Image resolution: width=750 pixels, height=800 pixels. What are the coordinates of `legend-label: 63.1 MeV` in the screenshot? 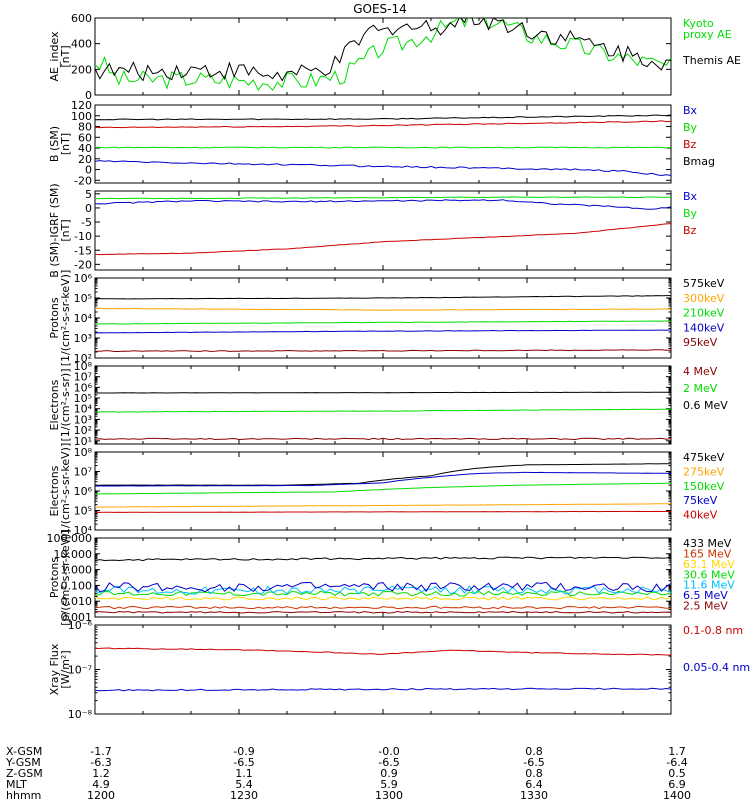 It's located at (709, 564).